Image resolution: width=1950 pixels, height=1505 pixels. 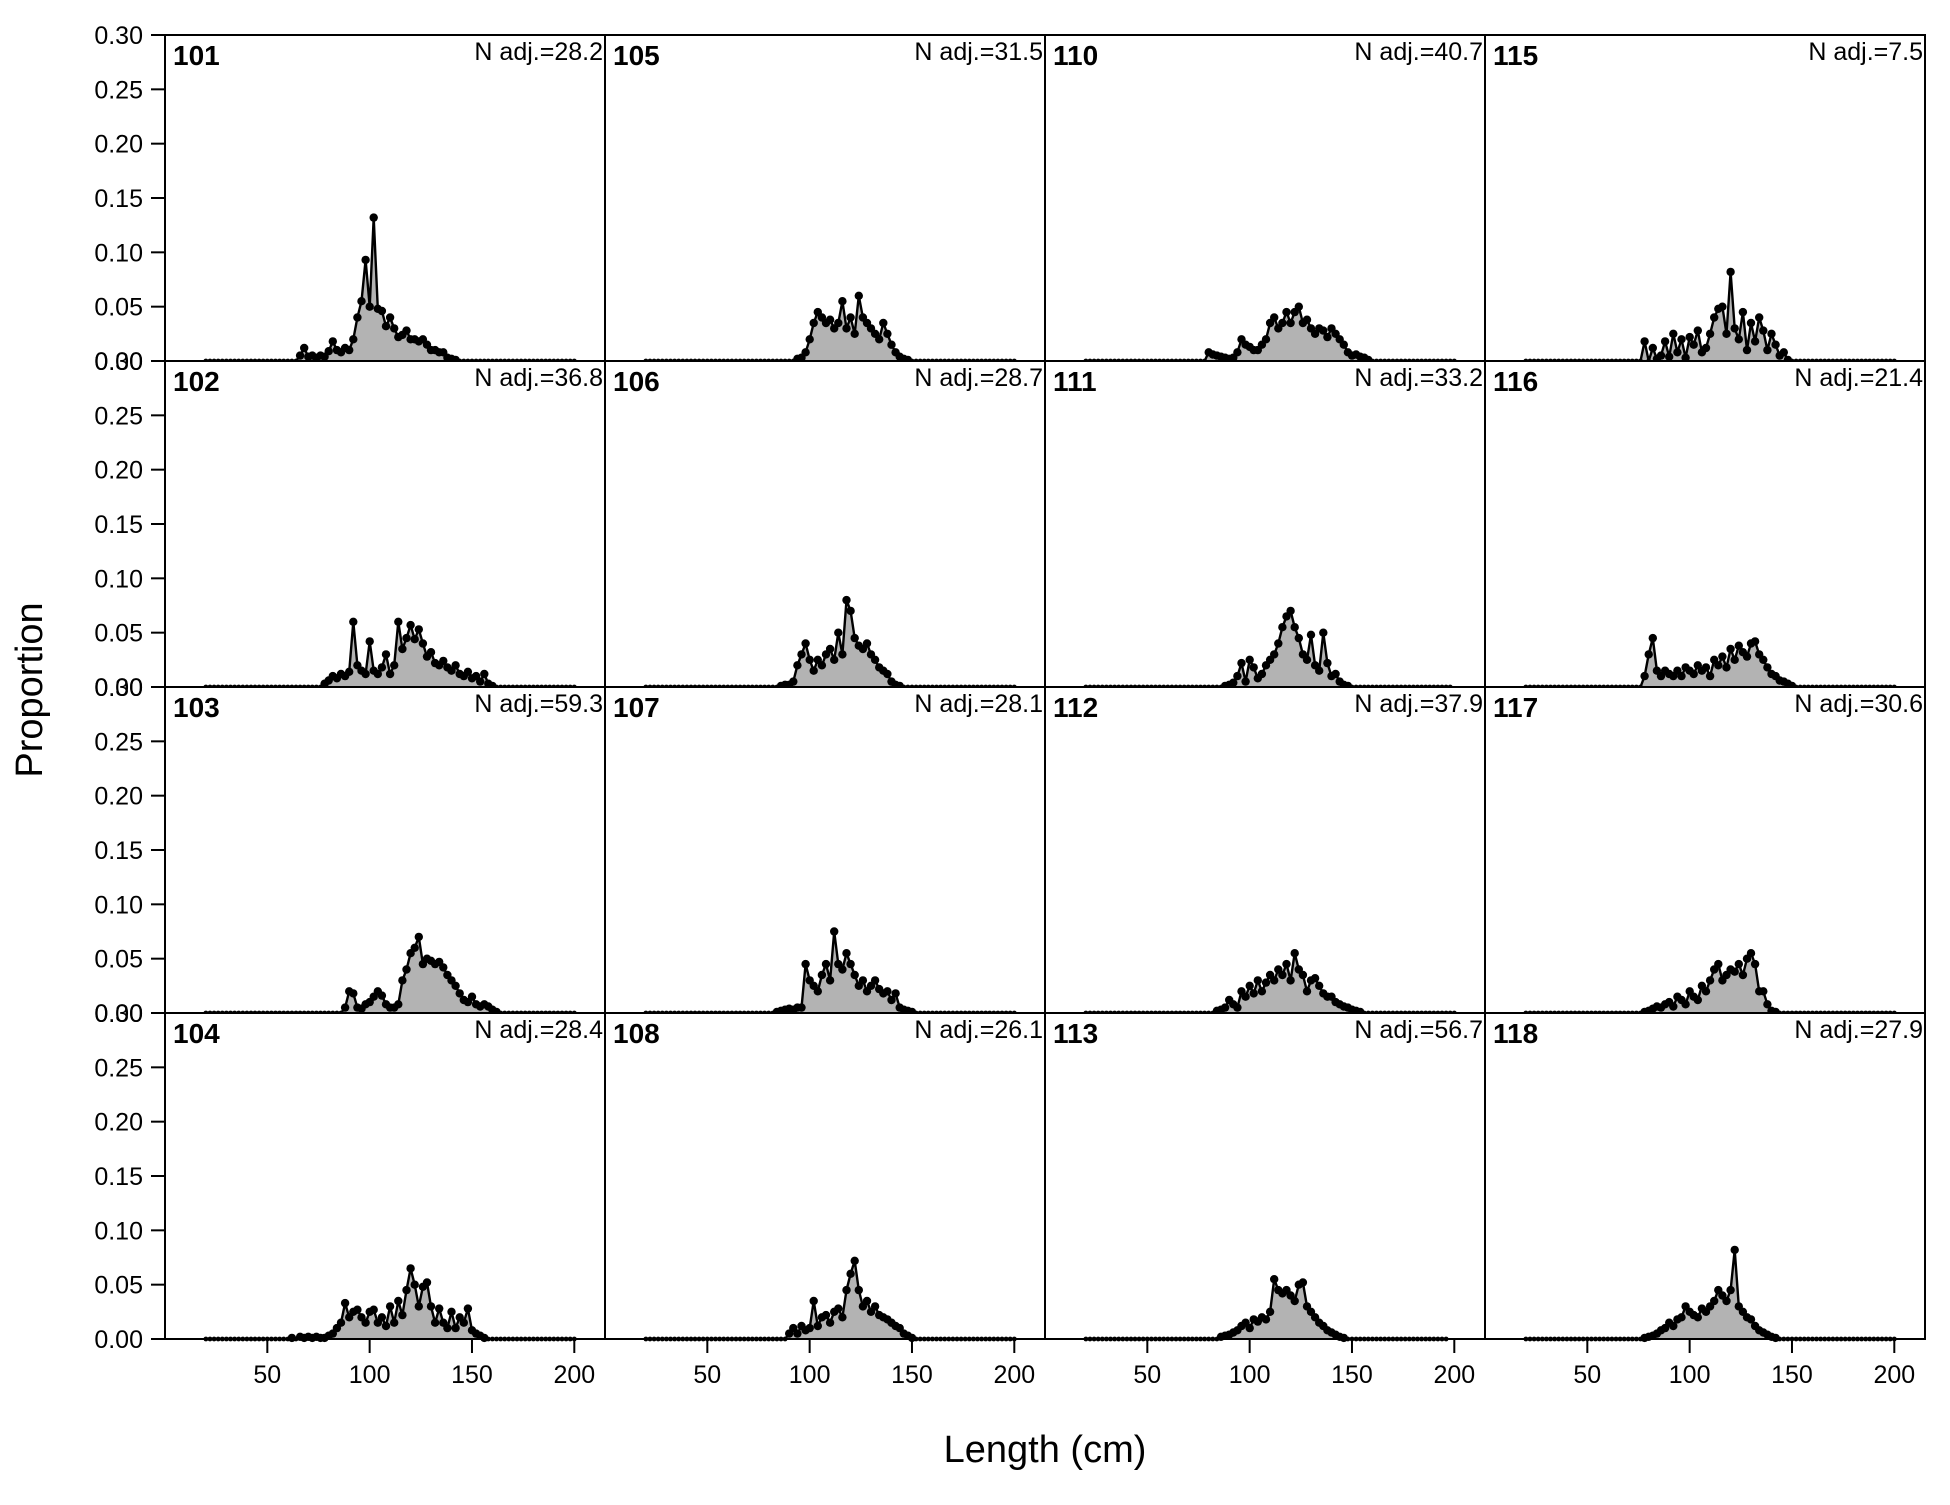 What do you see at coordinates (1418, 1030) in the screenshot?
I see `n-adj-label: N adj.=56.7` at bounding box center [1418, 1030].